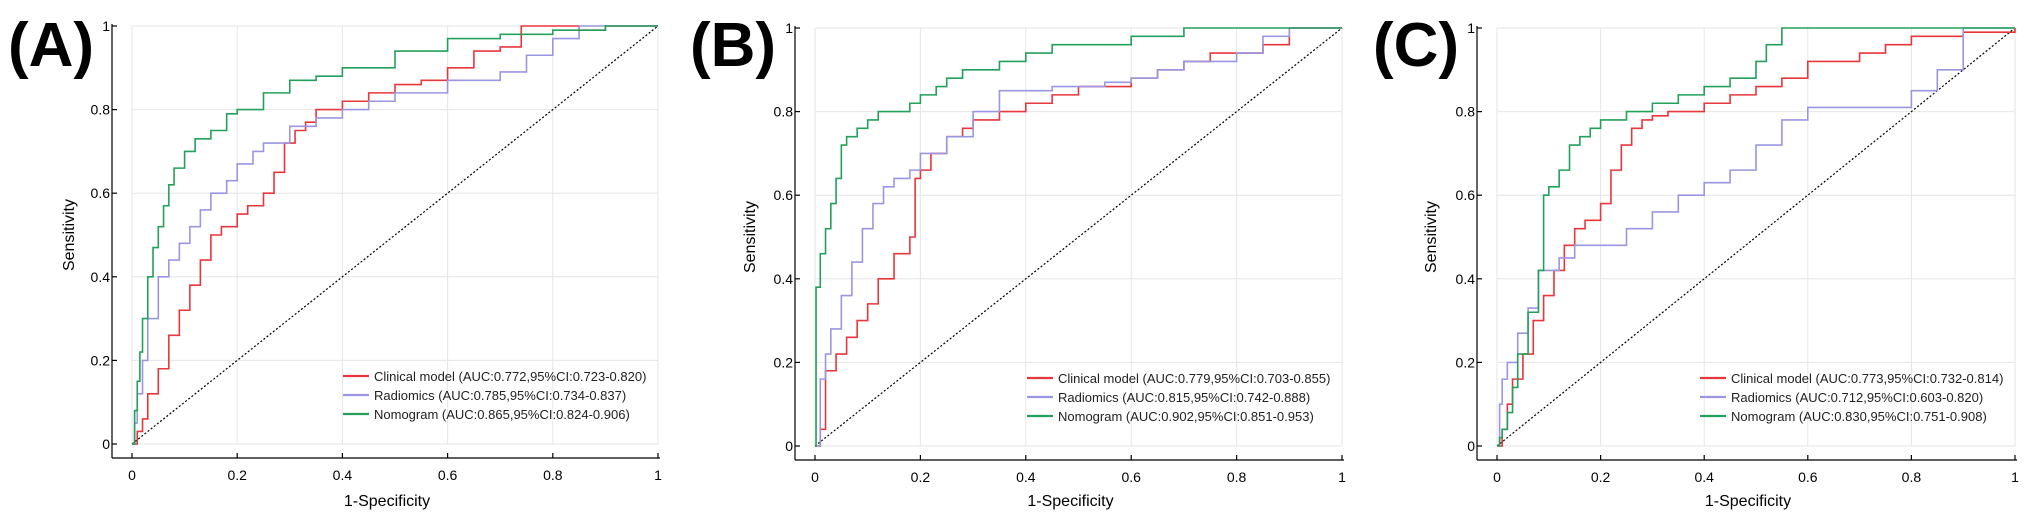 Image resolution: width=2024 pixels, height=523 pixels. I want to click on legend-label: Nomogram (AUC:0.830,95%CI:0.751-0.908), so click(1859, 416).